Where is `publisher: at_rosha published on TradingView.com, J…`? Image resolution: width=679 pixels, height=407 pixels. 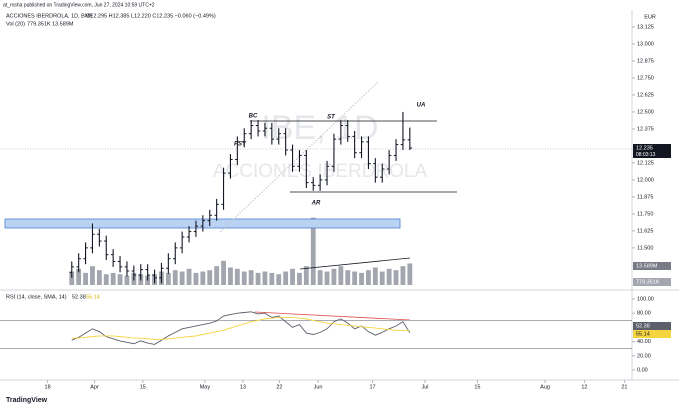
publisher: at_rosha published on TradingView.com, J… is located at coordinates (79, 5).